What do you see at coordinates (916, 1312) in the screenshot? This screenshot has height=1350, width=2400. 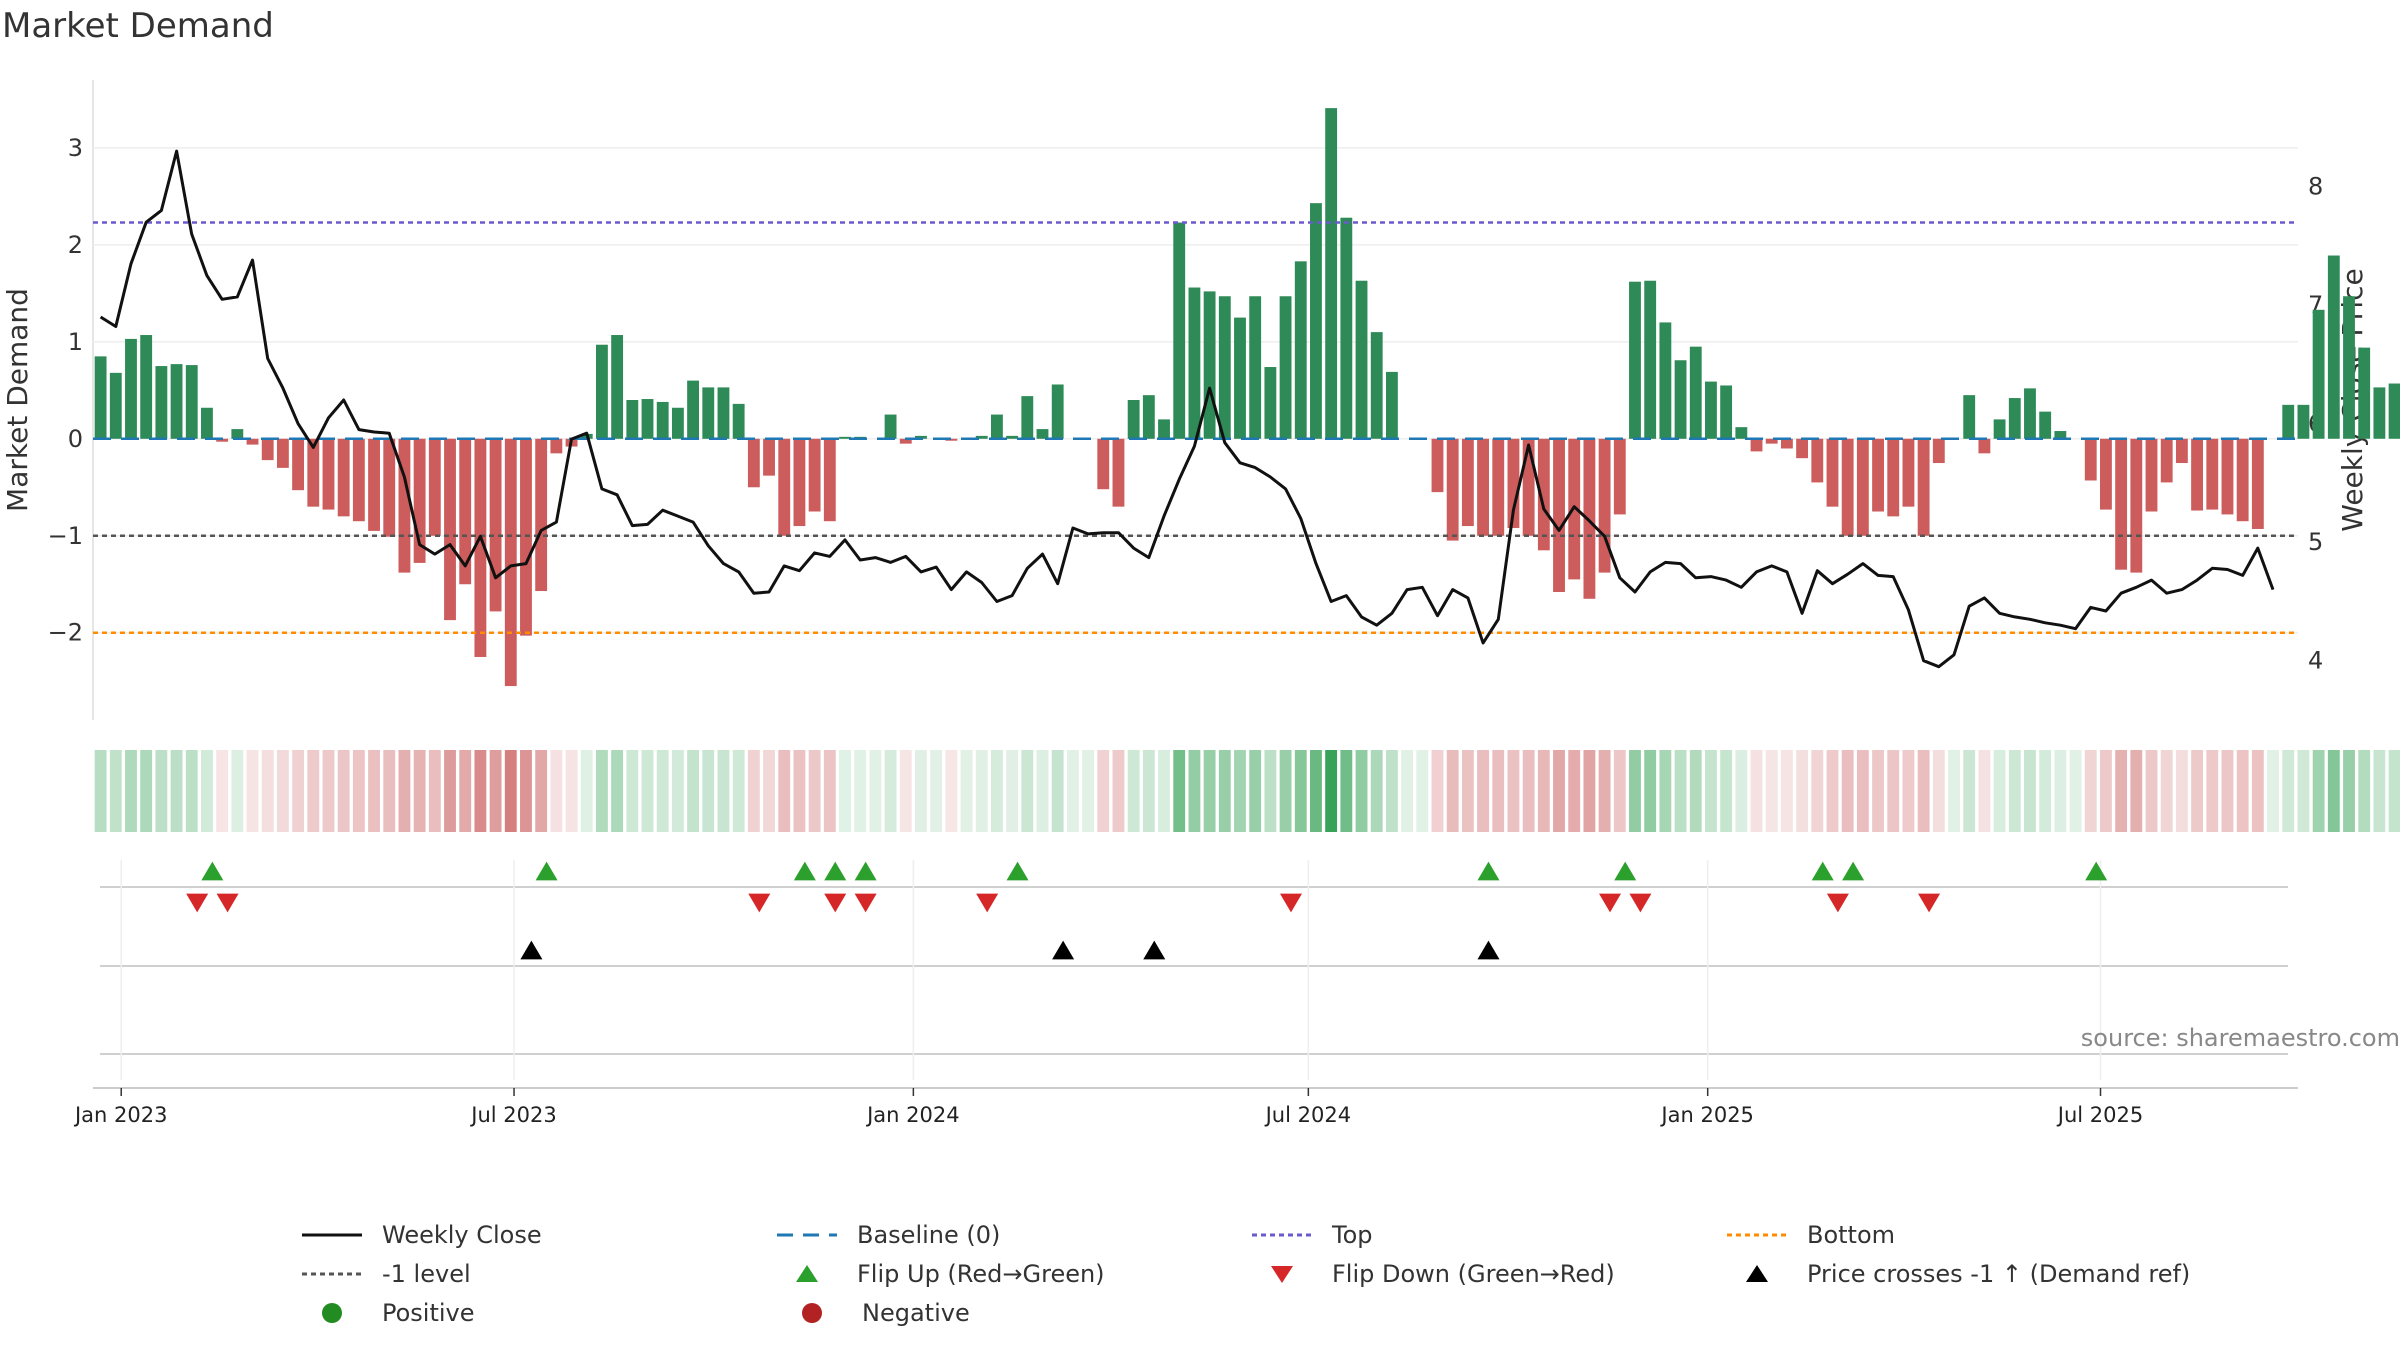 I see `legend-label: Negative` at bounding box center [916, 1312].